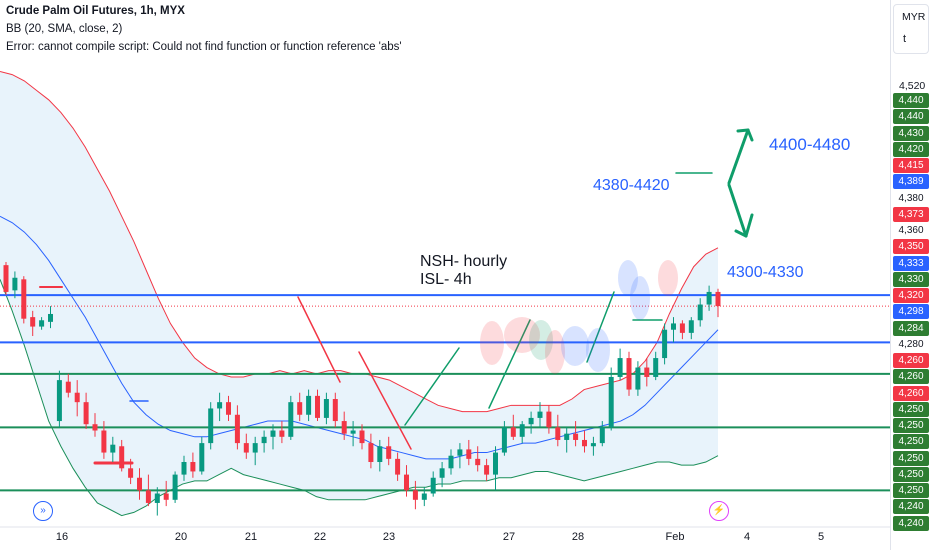  Describe the element at coordinates (389, 537) in the screenshot. I see `x-tick-label: 23` at that location.